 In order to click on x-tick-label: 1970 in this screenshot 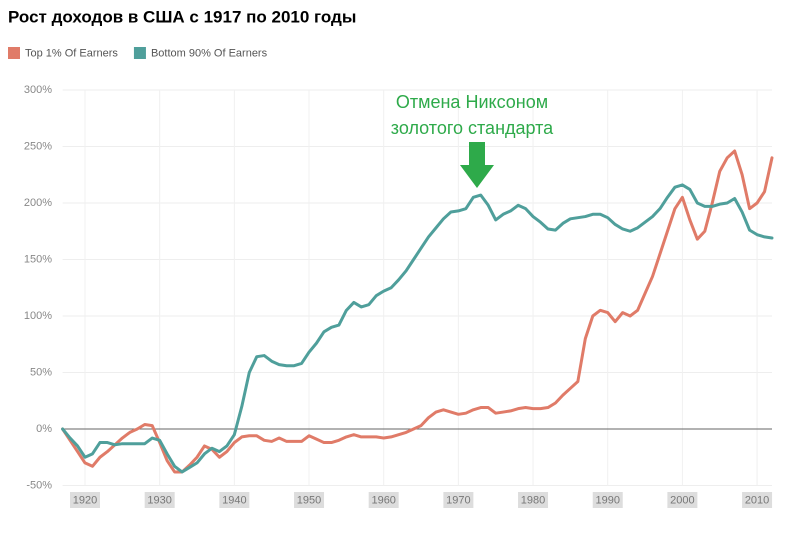, I will do `click(458, 500)`.